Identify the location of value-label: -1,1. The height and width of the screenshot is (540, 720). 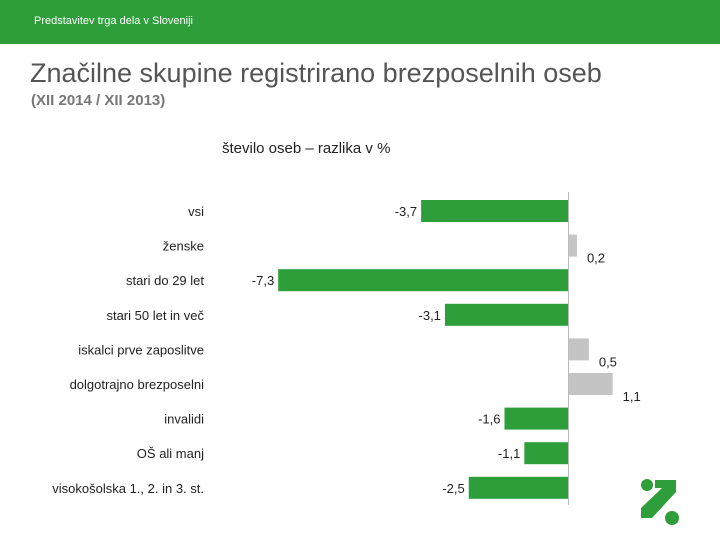
(509, 453).